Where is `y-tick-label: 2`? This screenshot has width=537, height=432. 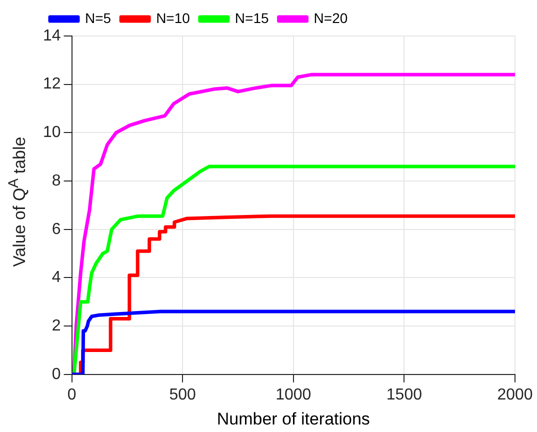
y-tick-label: 2 is located at coordinates (56, 325).